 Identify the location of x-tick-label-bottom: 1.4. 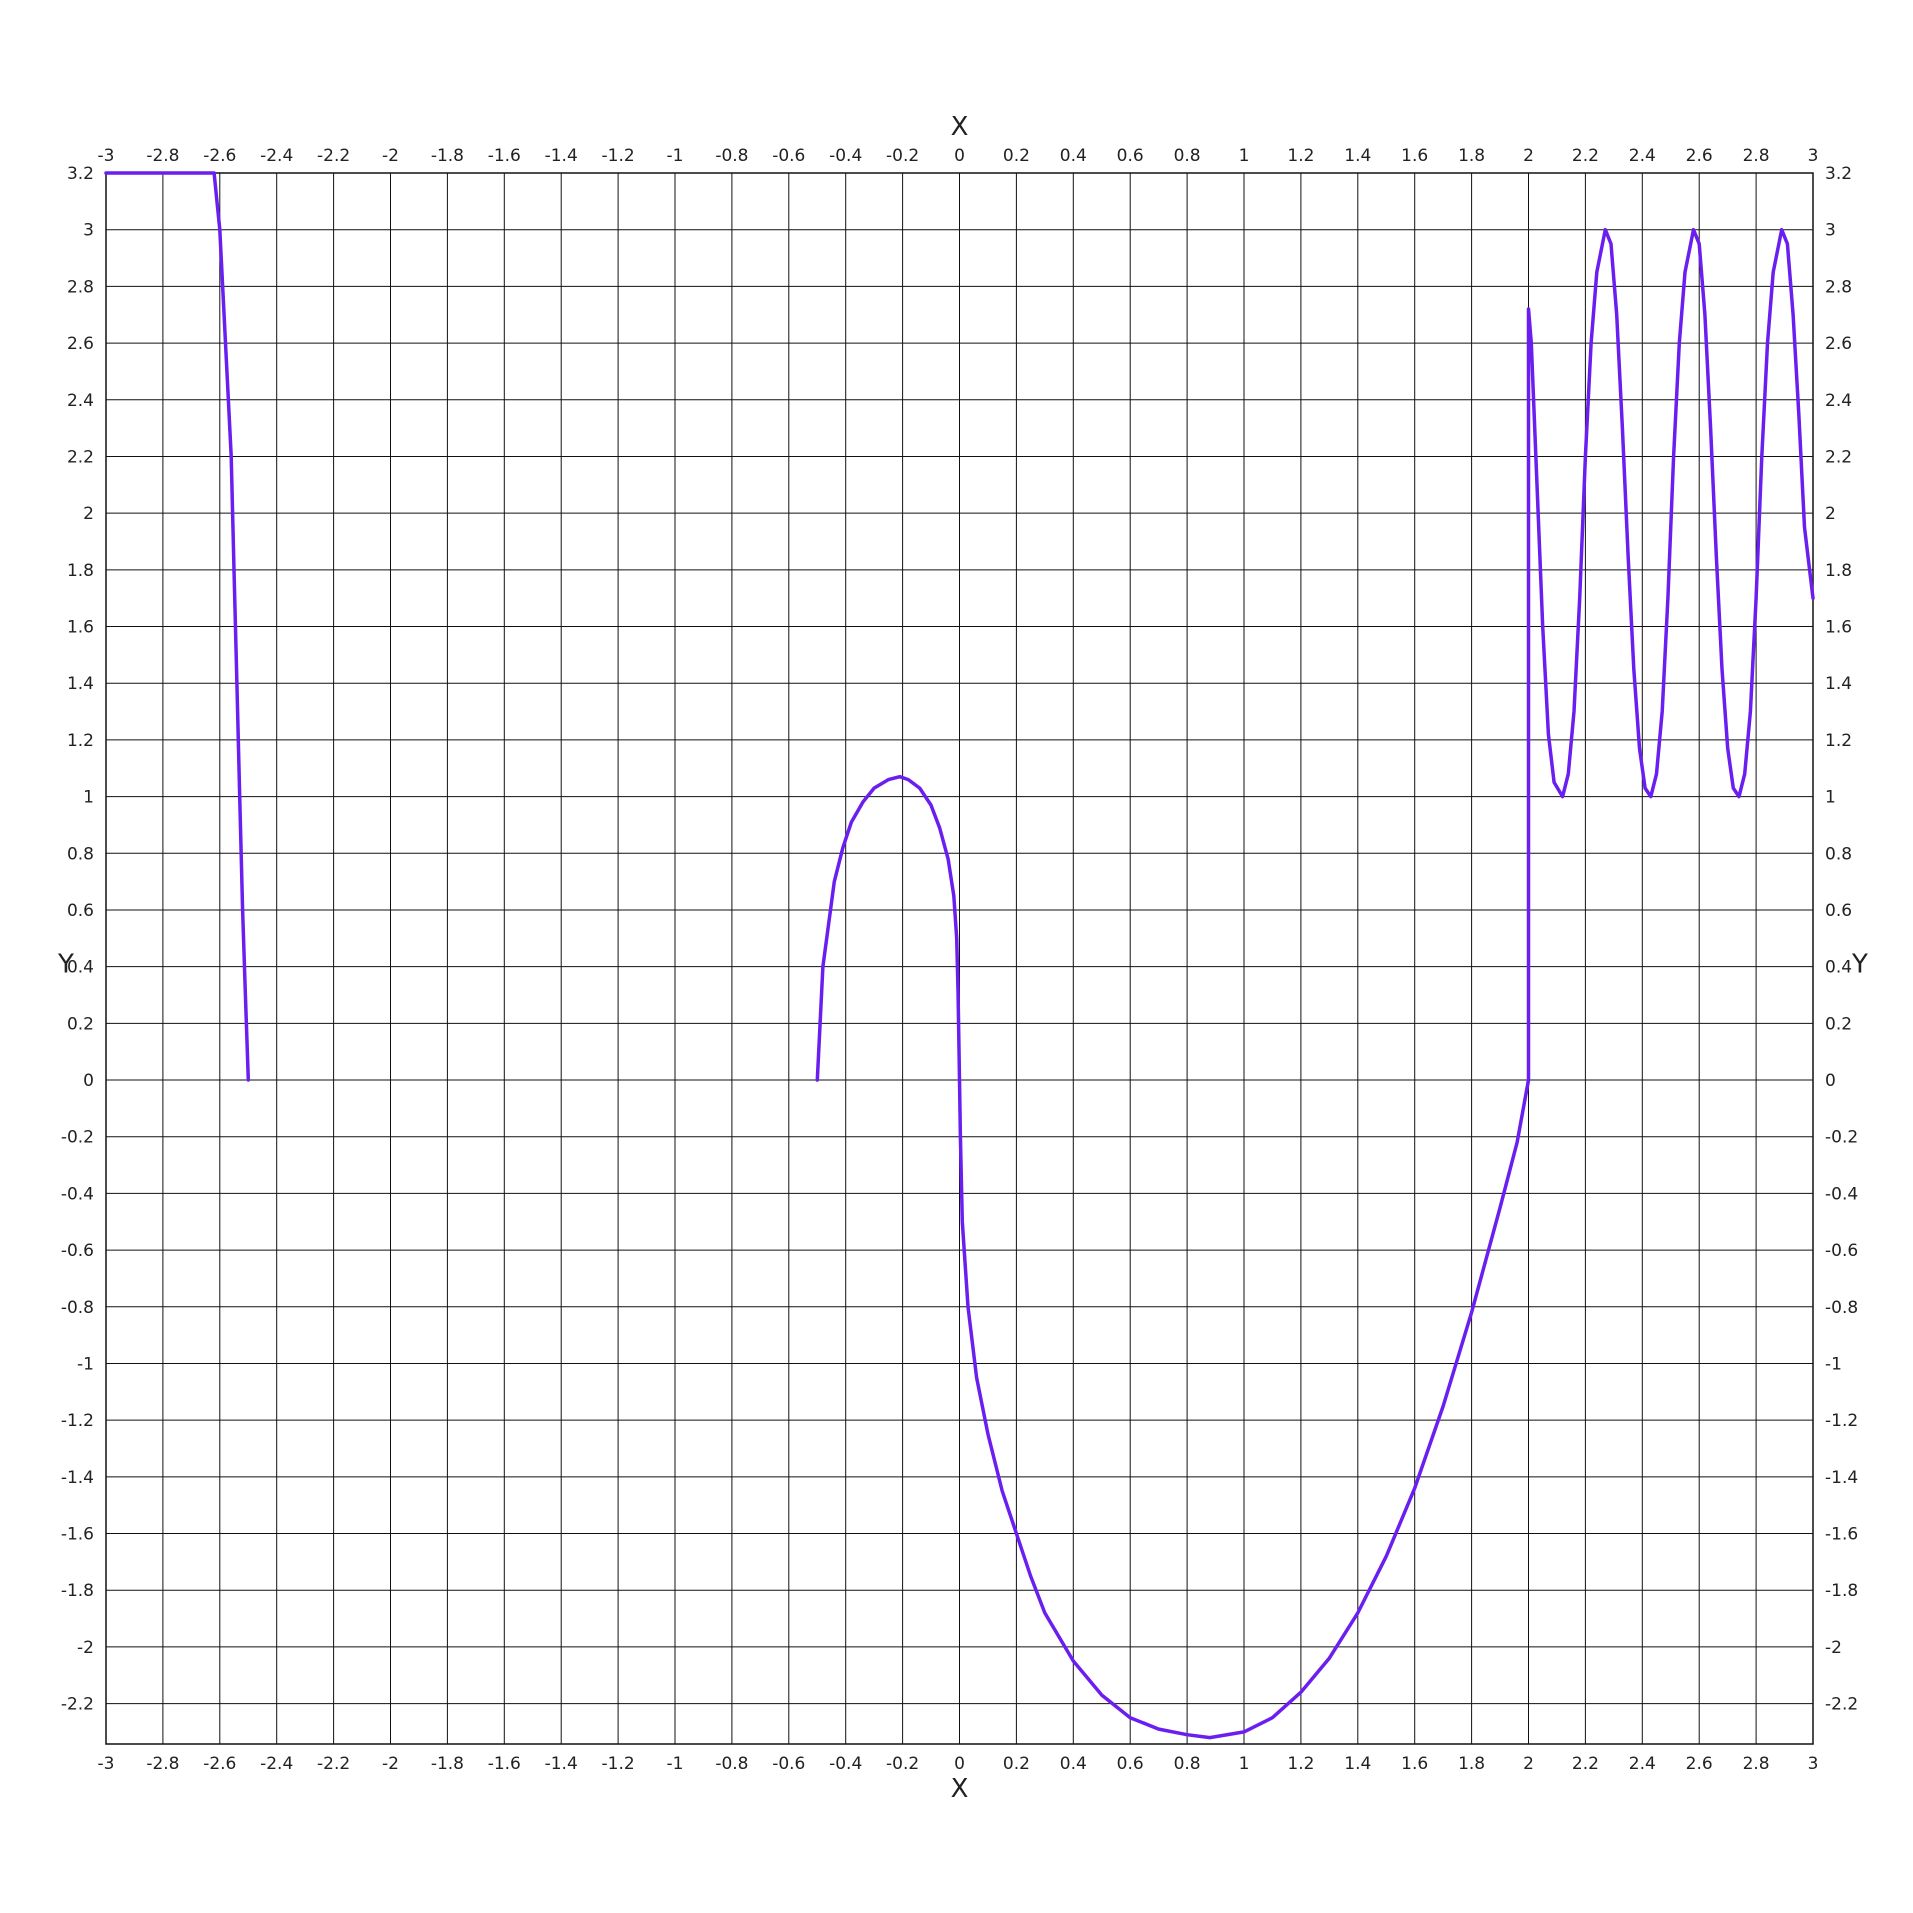
(1357, 1764).